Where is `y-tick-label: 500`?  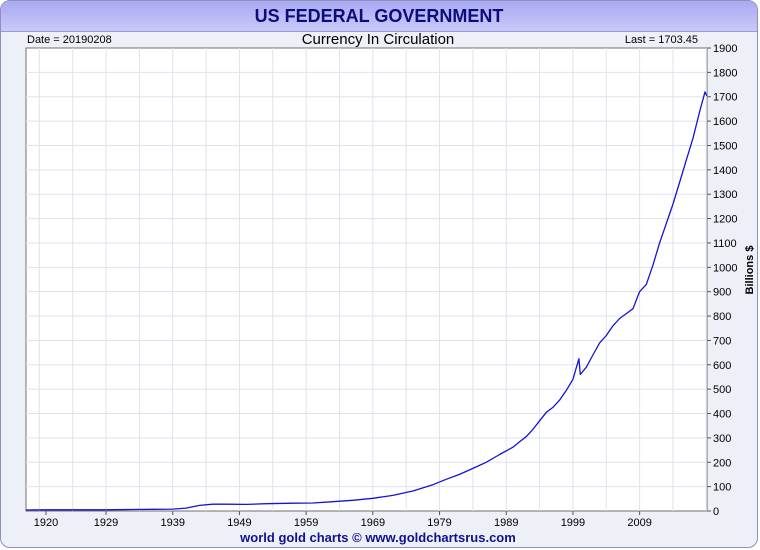 y-tick-label: 500 is located at coordinates (722, 390).